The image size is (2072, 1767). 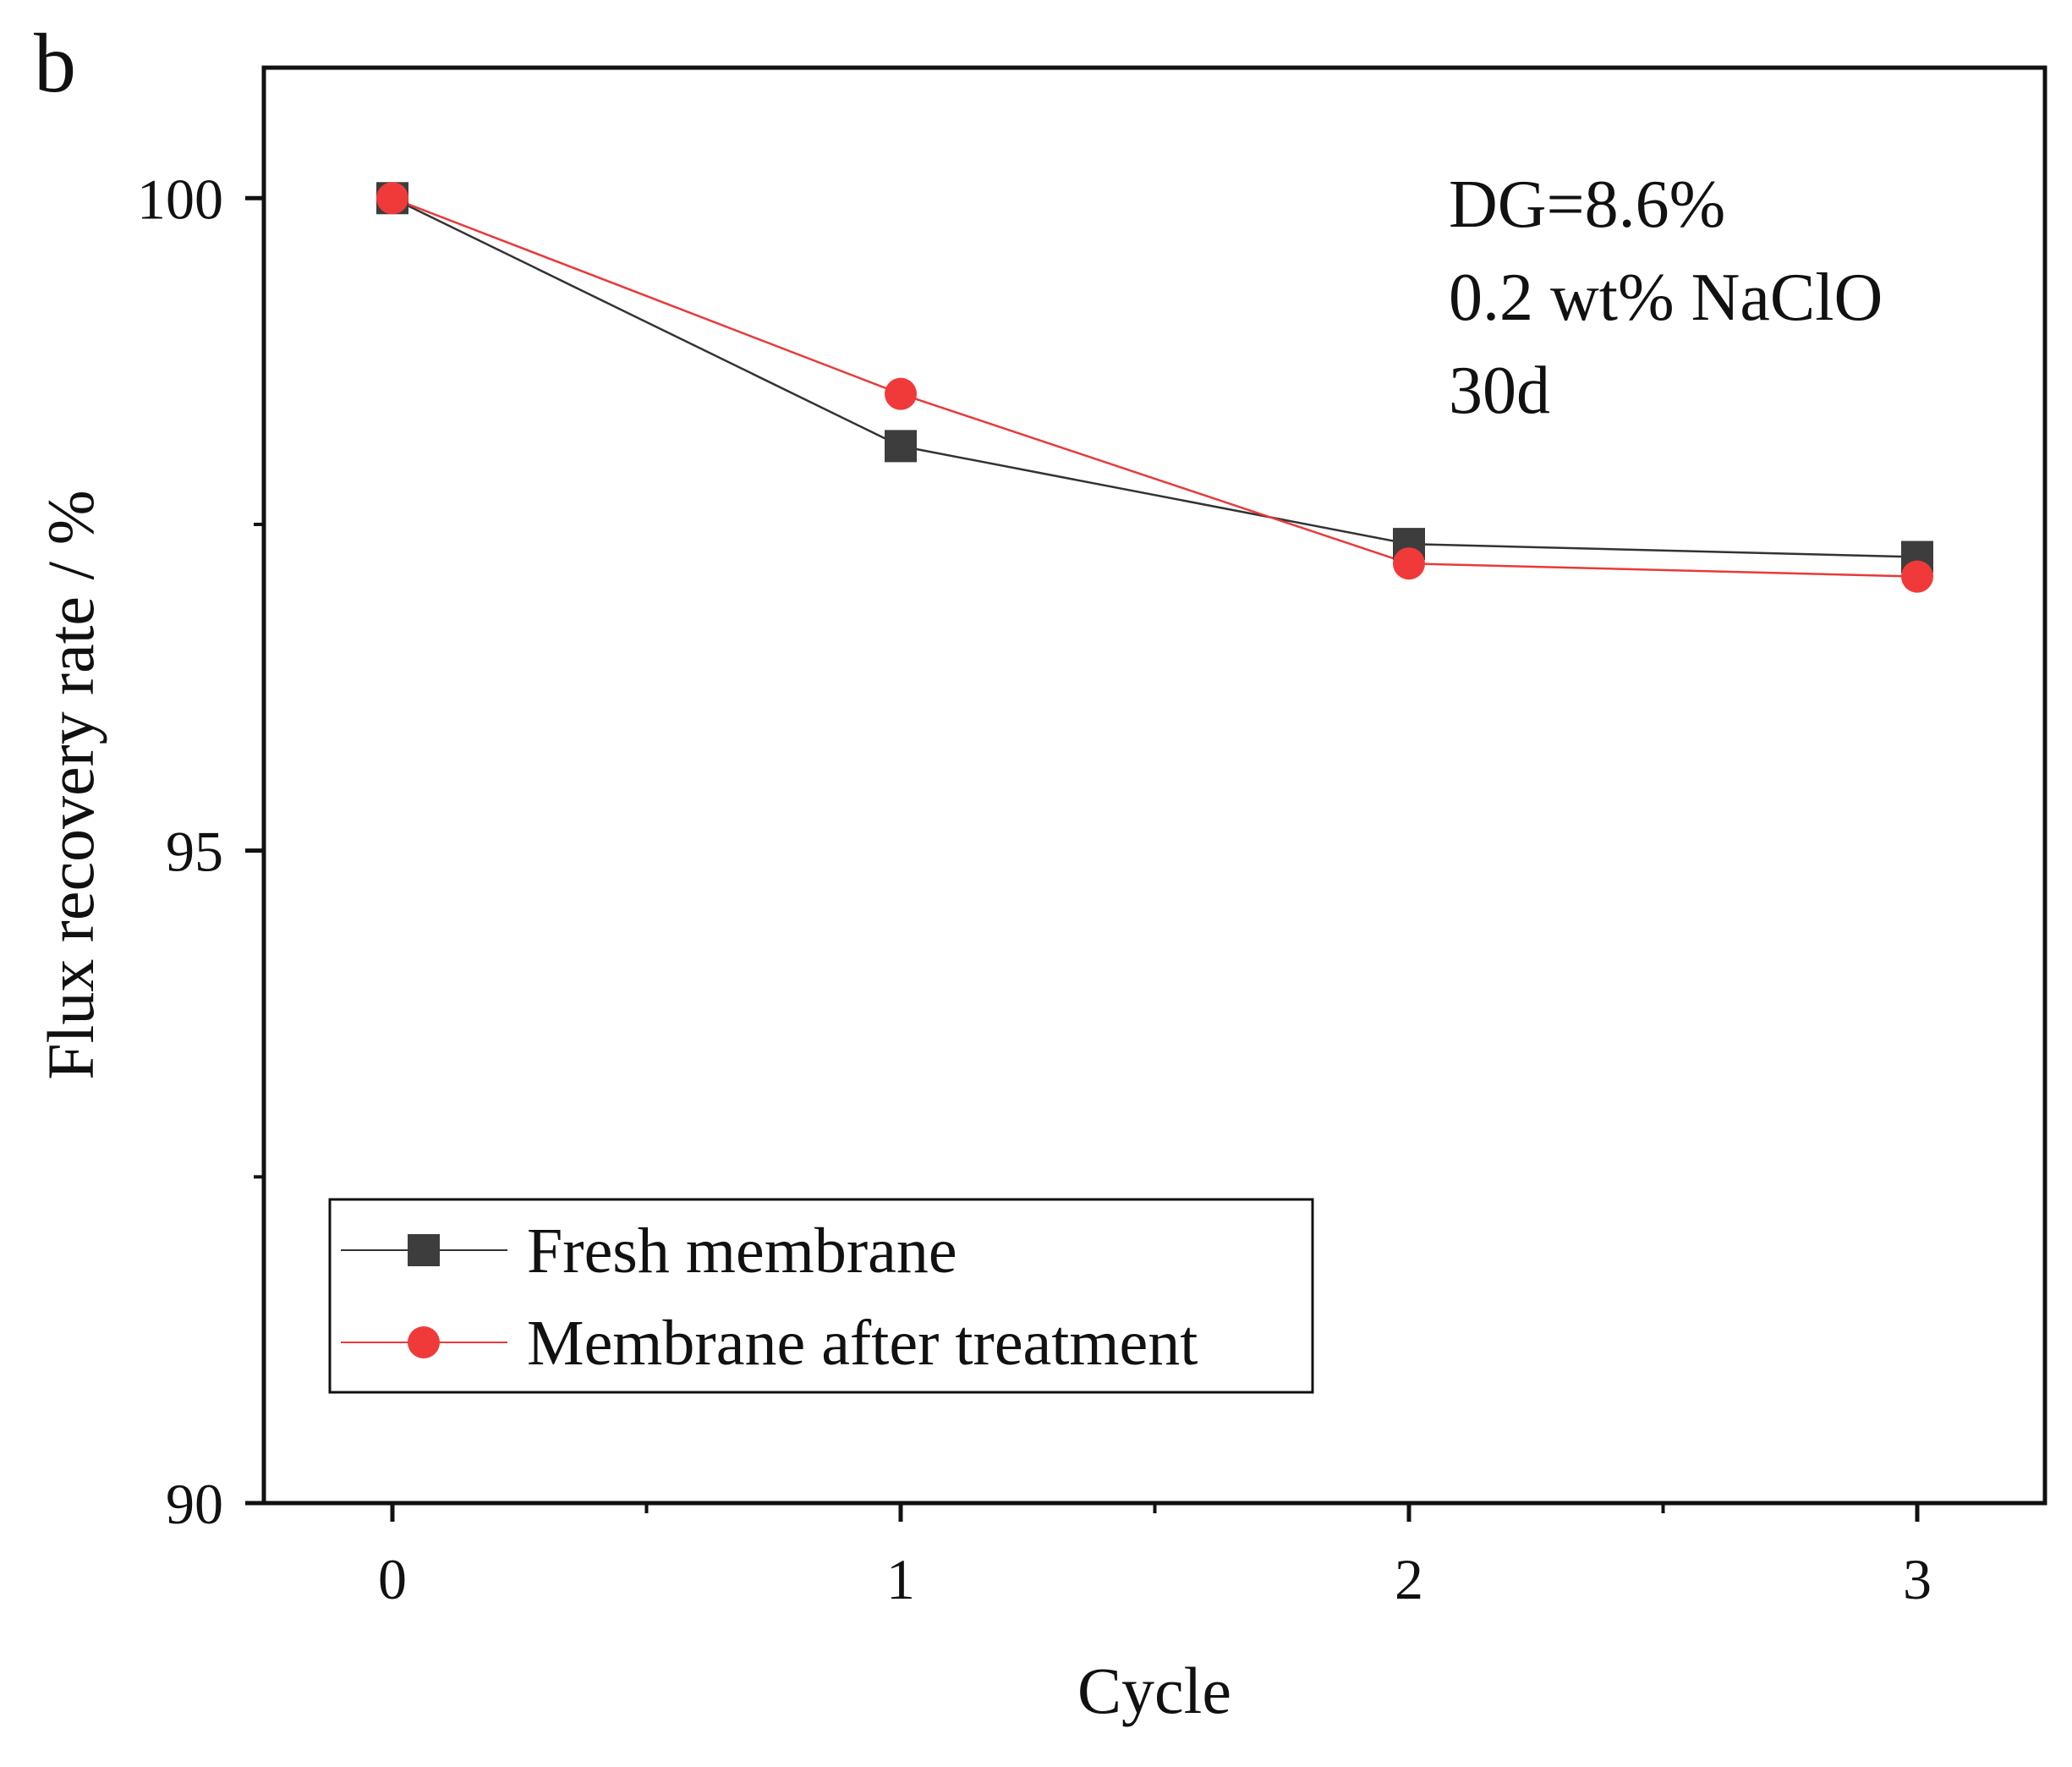 What do you see at coordinates (424, 1250) in the screenshot?
I see `legend-marker-fresh` at bounding box center [424, 1250].